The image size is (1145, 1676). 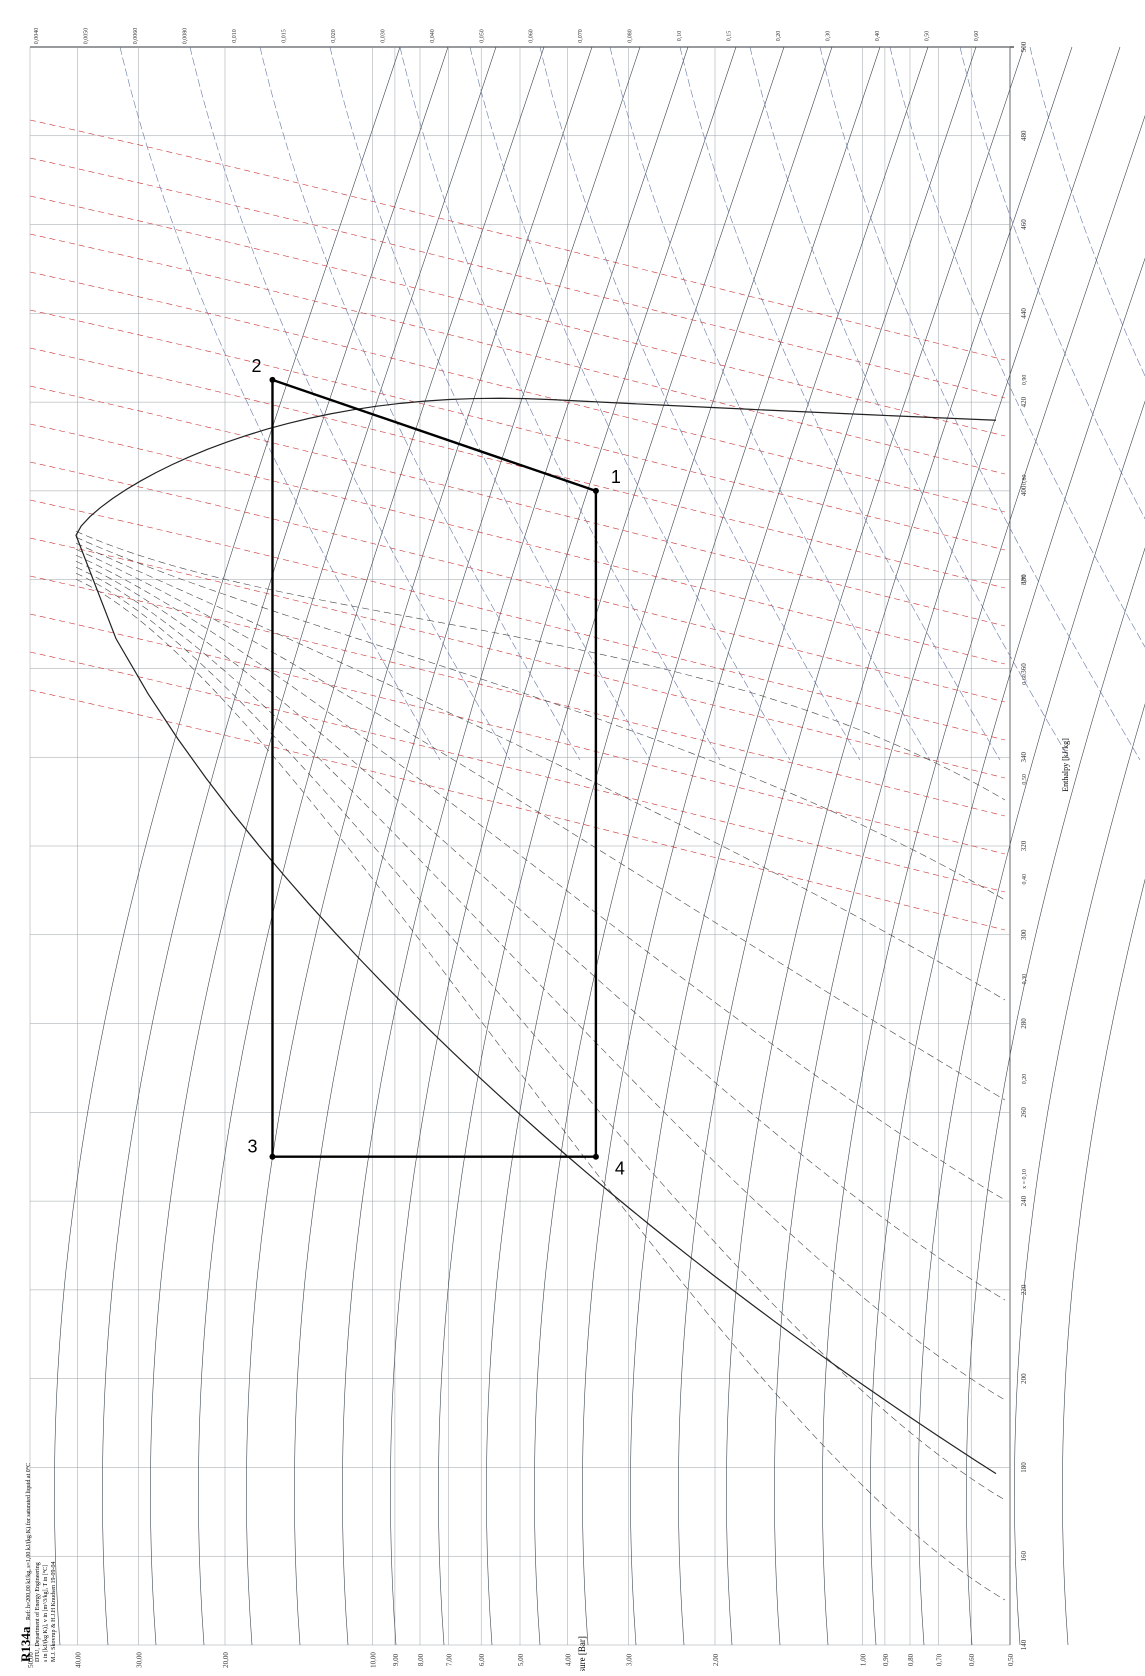 I want to click on volume-tick-label: 0,020, so click(x=334, y=36).